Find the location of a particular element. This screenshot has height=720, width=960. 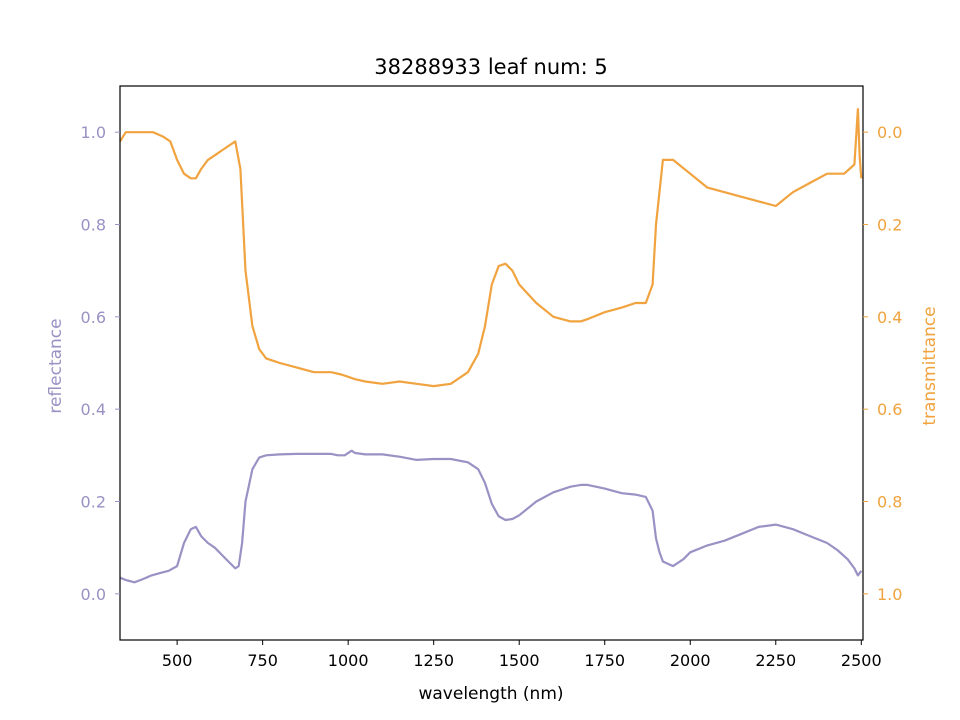

y-axis-label-right: transmittance is located at coordinates (930, 365).